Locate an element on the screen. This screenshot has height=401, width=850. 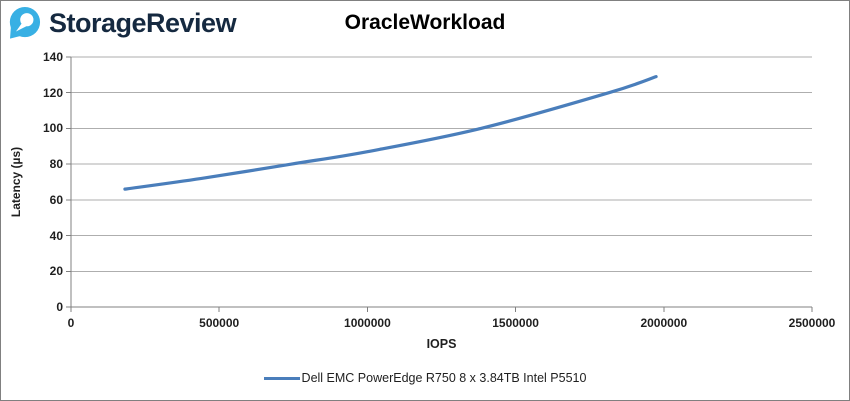
x-tick-label: 500000 is located at coordinates (219, 323).